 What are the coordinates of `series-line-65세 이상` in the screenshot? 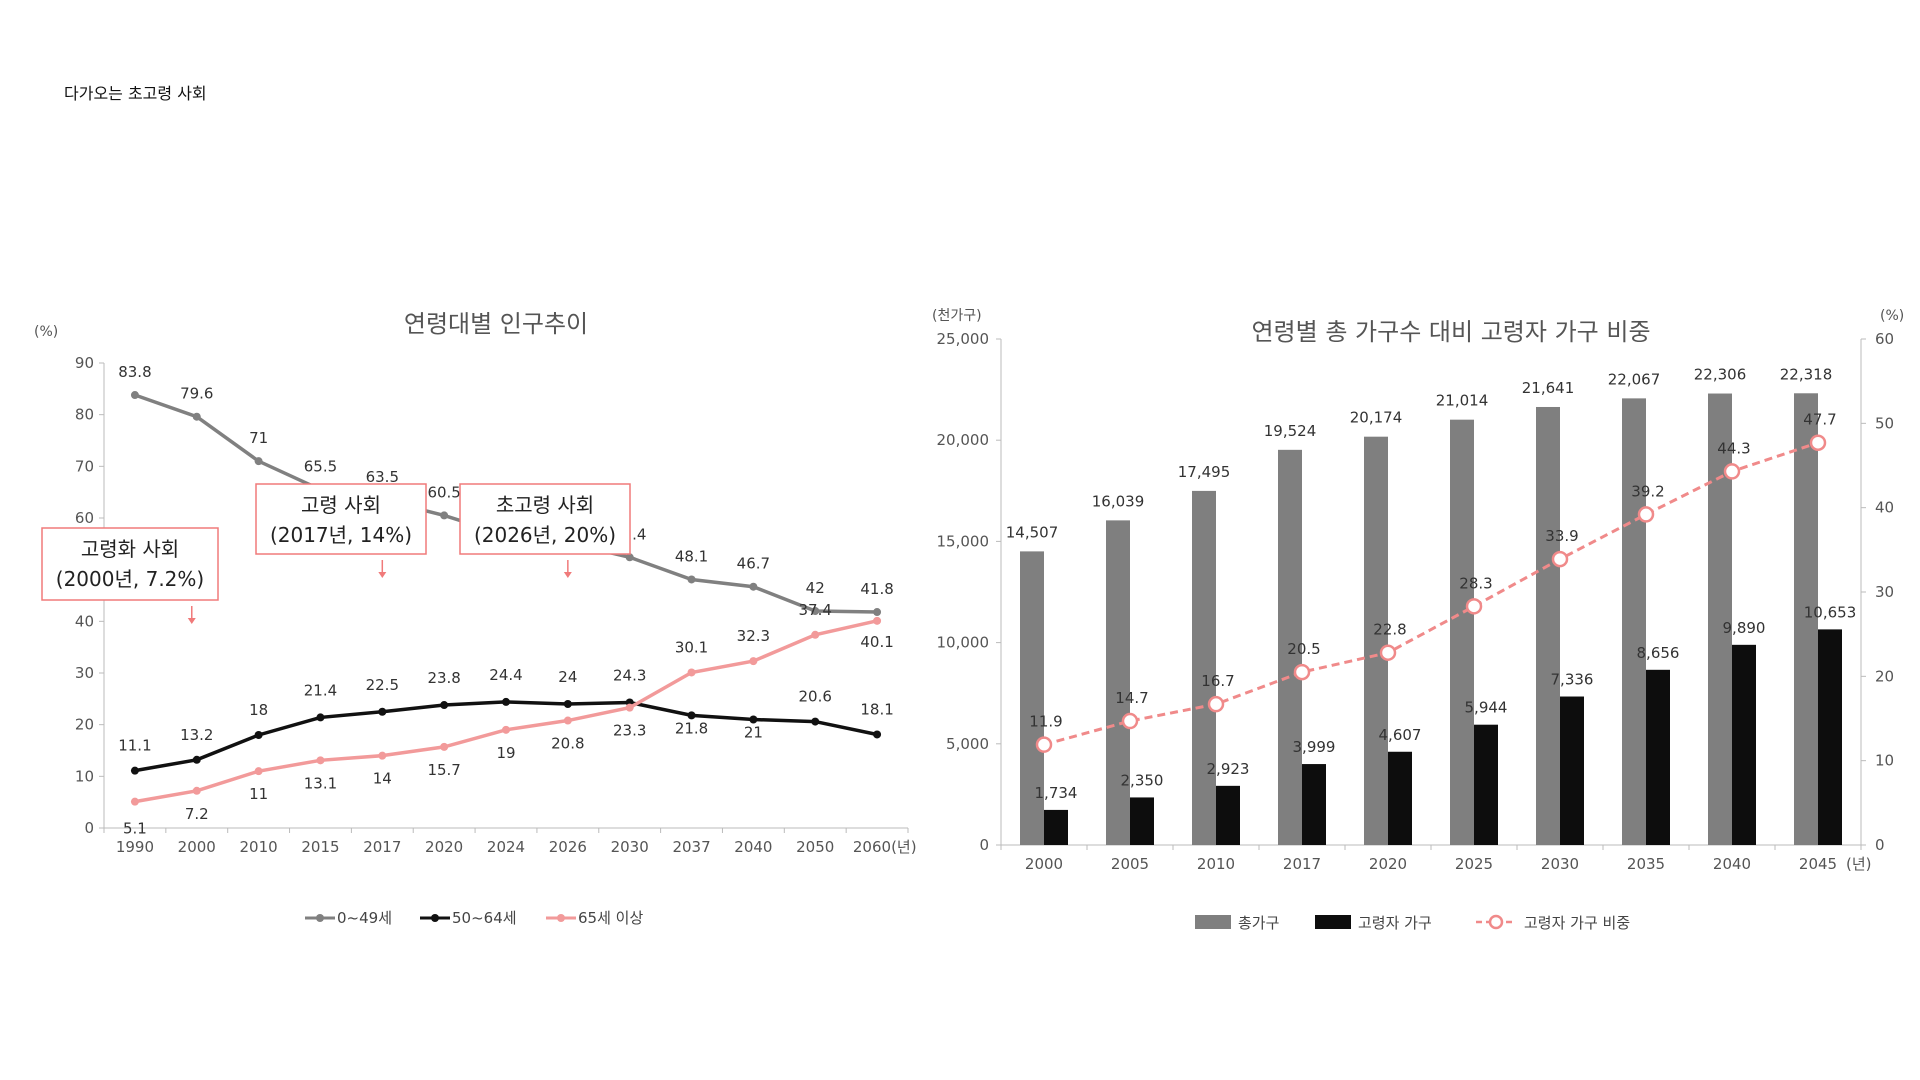 It's located at (506, 711).